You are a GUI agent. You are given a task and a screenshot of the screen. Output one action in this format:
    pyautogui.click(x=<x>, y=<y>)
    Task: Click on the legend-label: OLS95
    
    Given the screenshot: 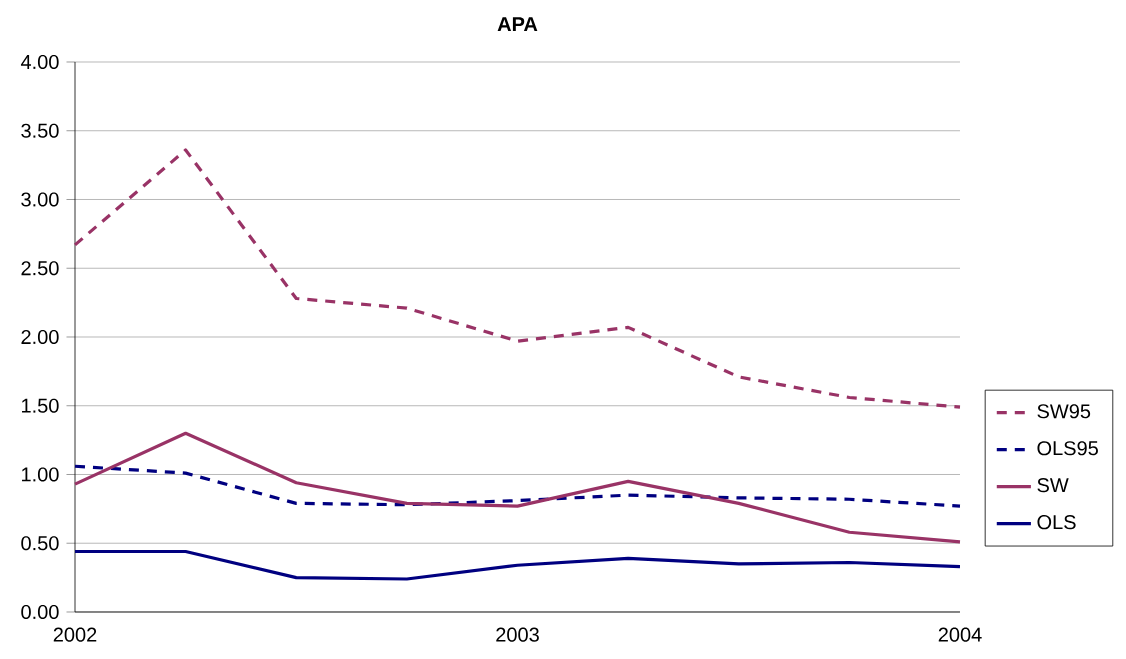 What is the action you would take?
    pyautogui.click(x=1067, y=448)
    